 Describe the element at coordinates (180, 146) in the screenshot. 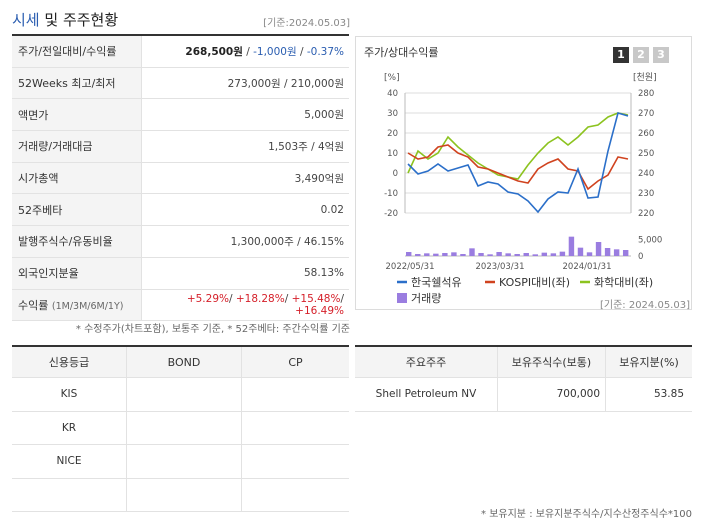

I see `table-row: 거래량/거래대금 1,503주 / 4억원` at that location.